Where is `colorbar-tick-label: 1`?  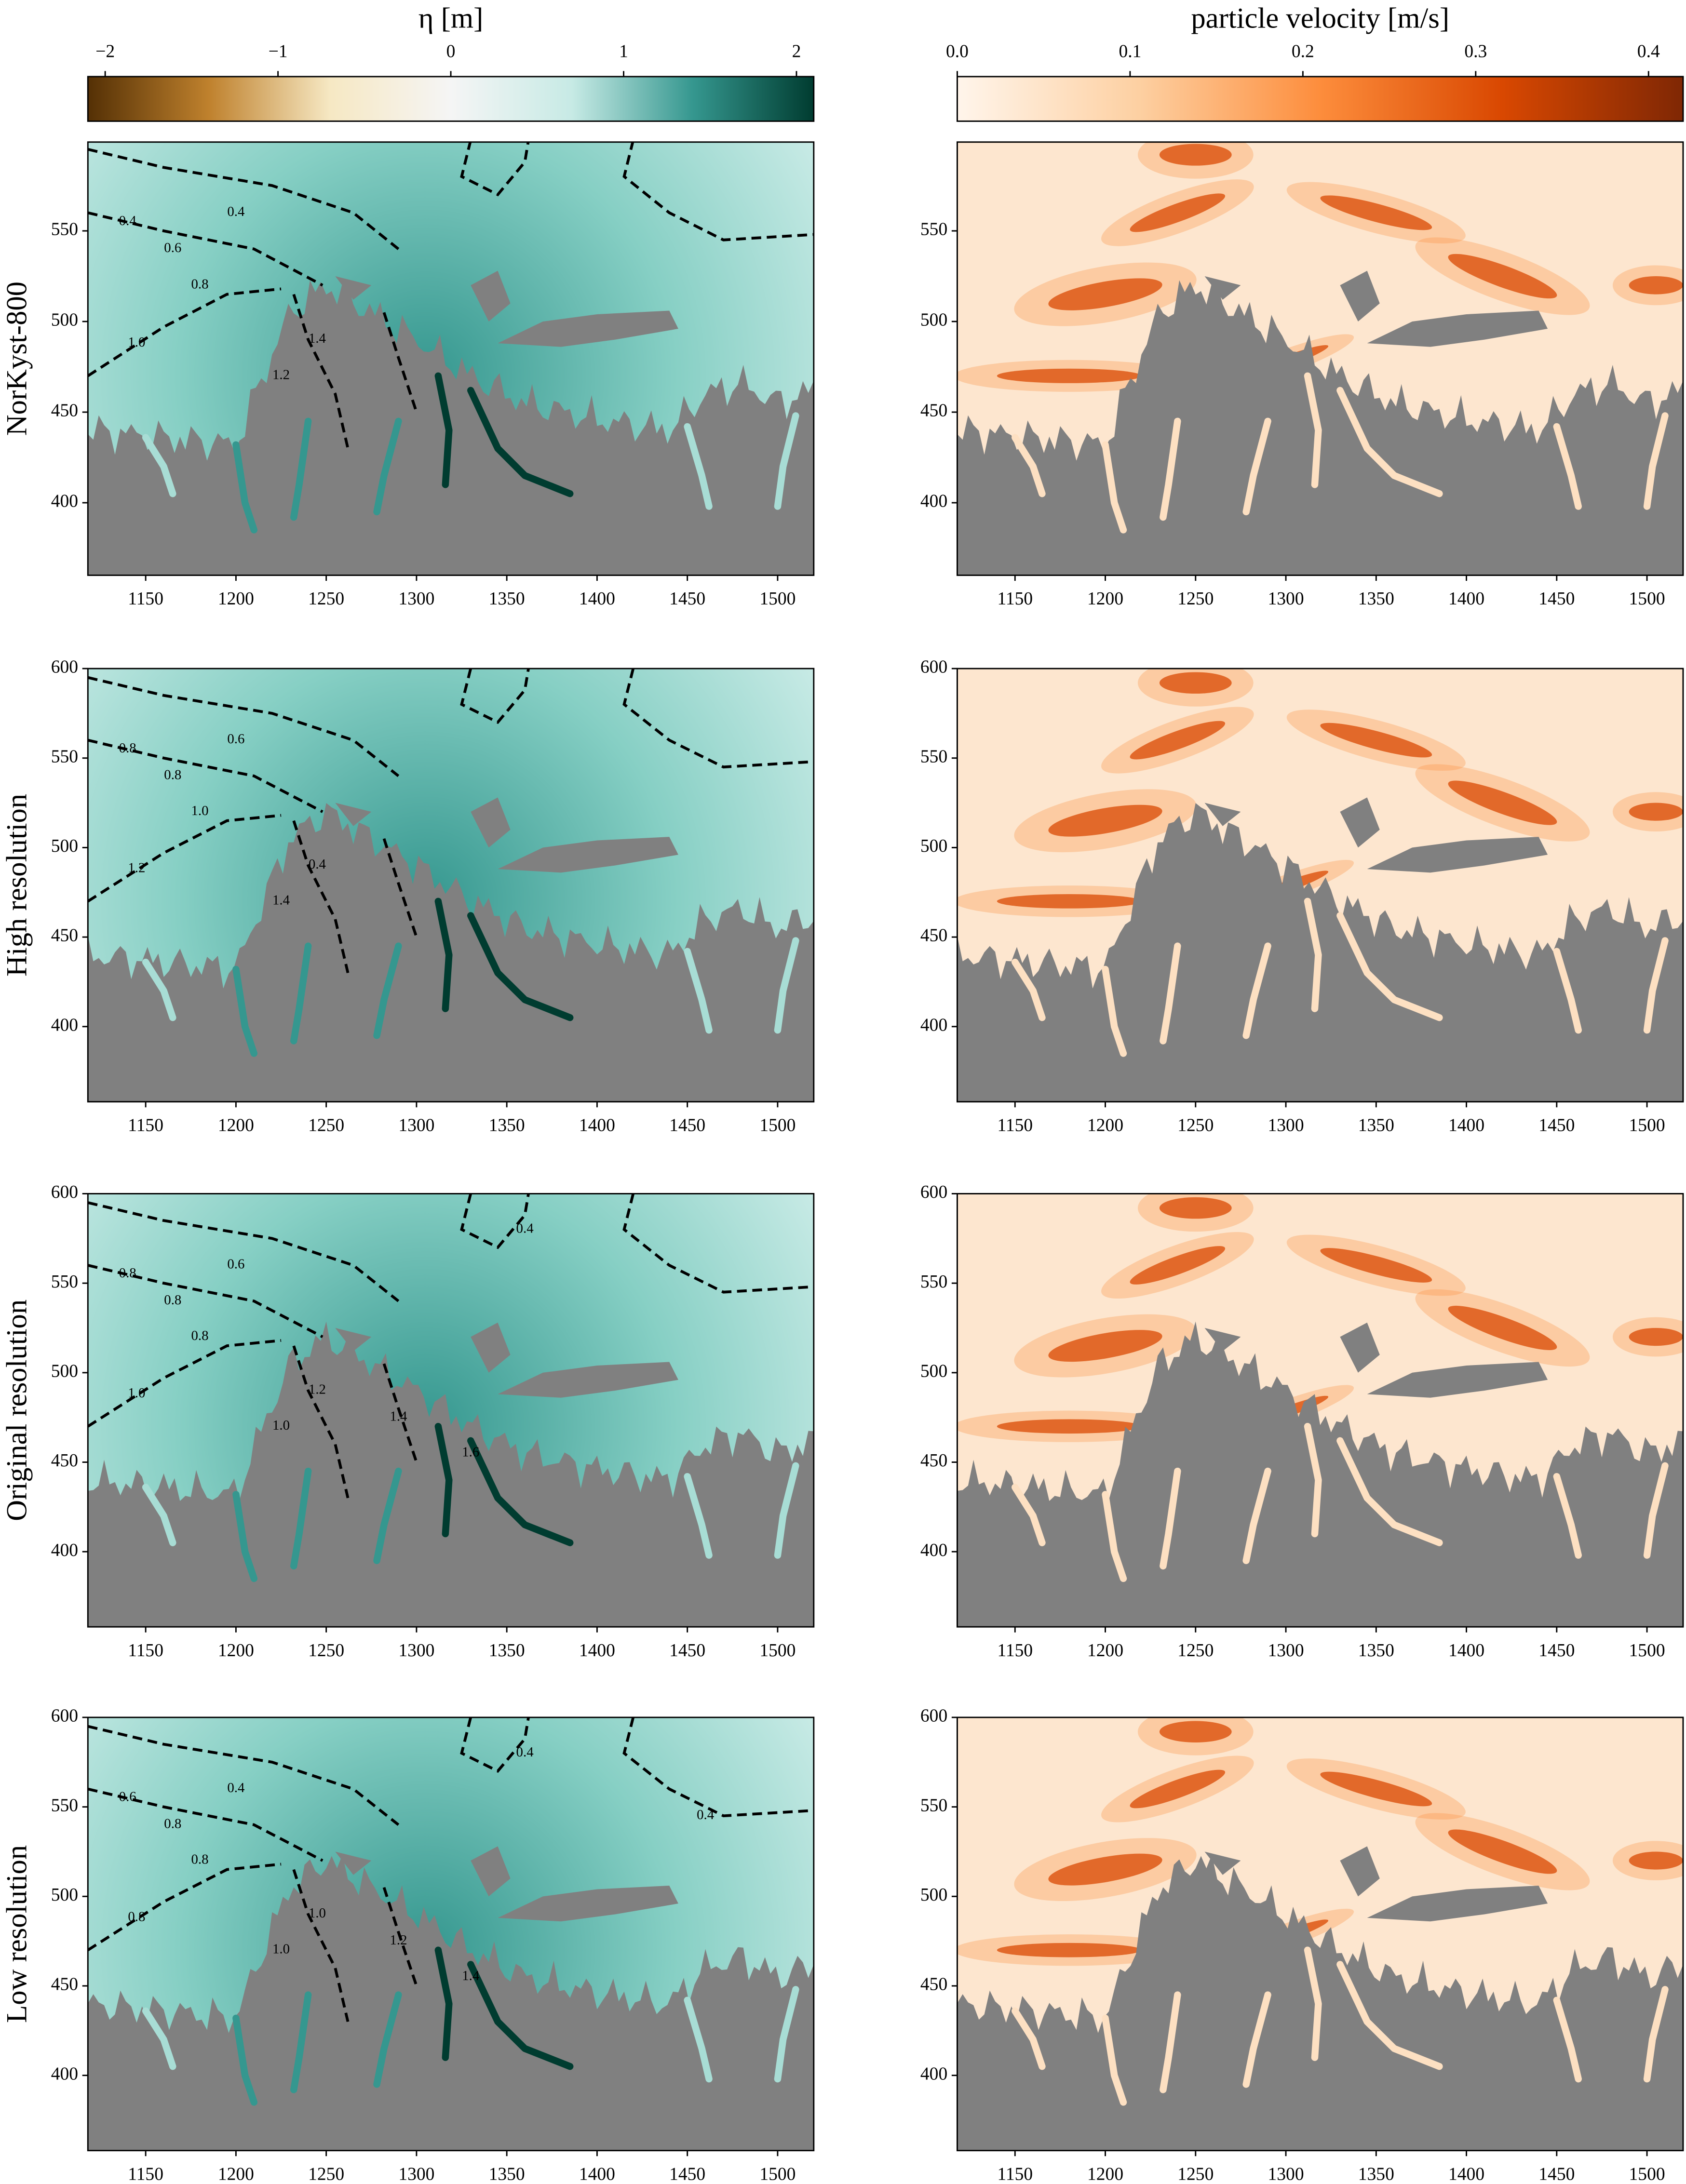 colorbar-tick-label: 1 is located at coordinates (623, 51).